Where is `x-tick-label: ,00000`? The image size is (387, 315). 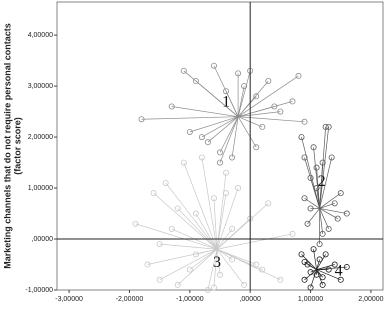
x-tick-label: ,00000 is located at coordinates (250, 299).